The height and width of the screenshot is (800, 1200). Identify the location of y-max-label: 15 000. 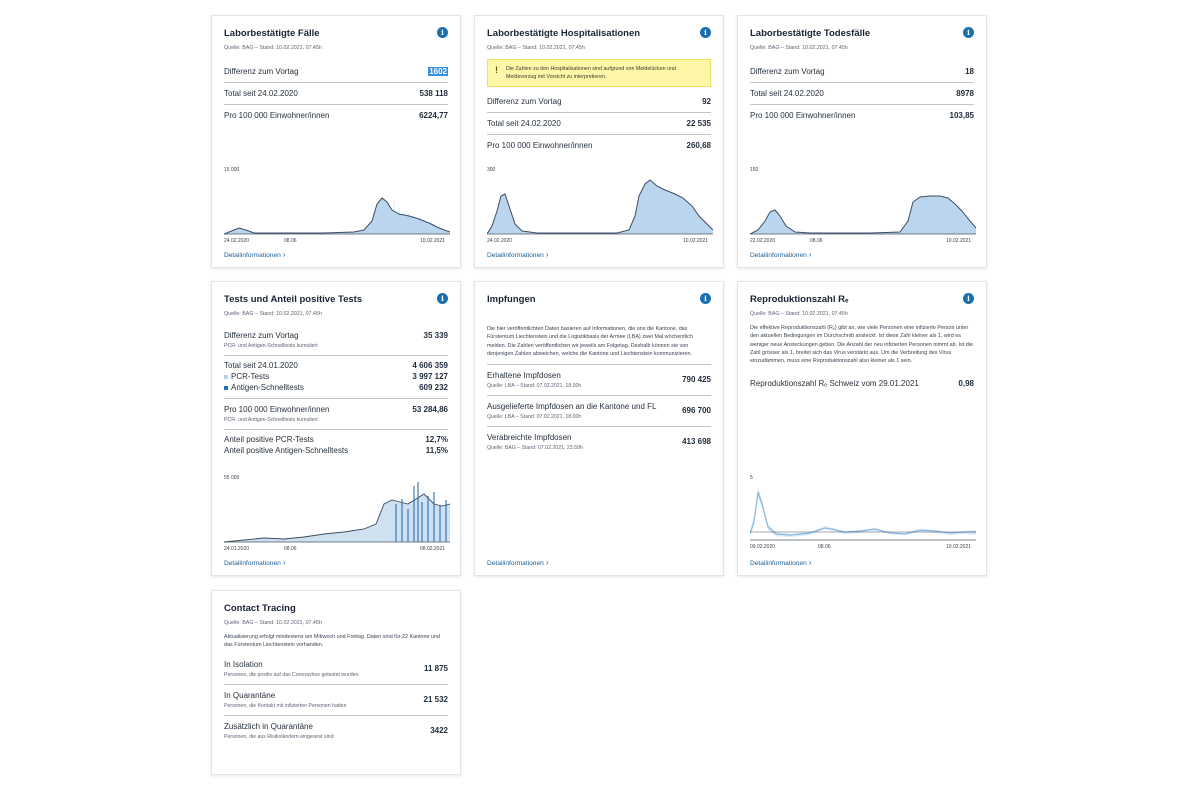
(232, 170).